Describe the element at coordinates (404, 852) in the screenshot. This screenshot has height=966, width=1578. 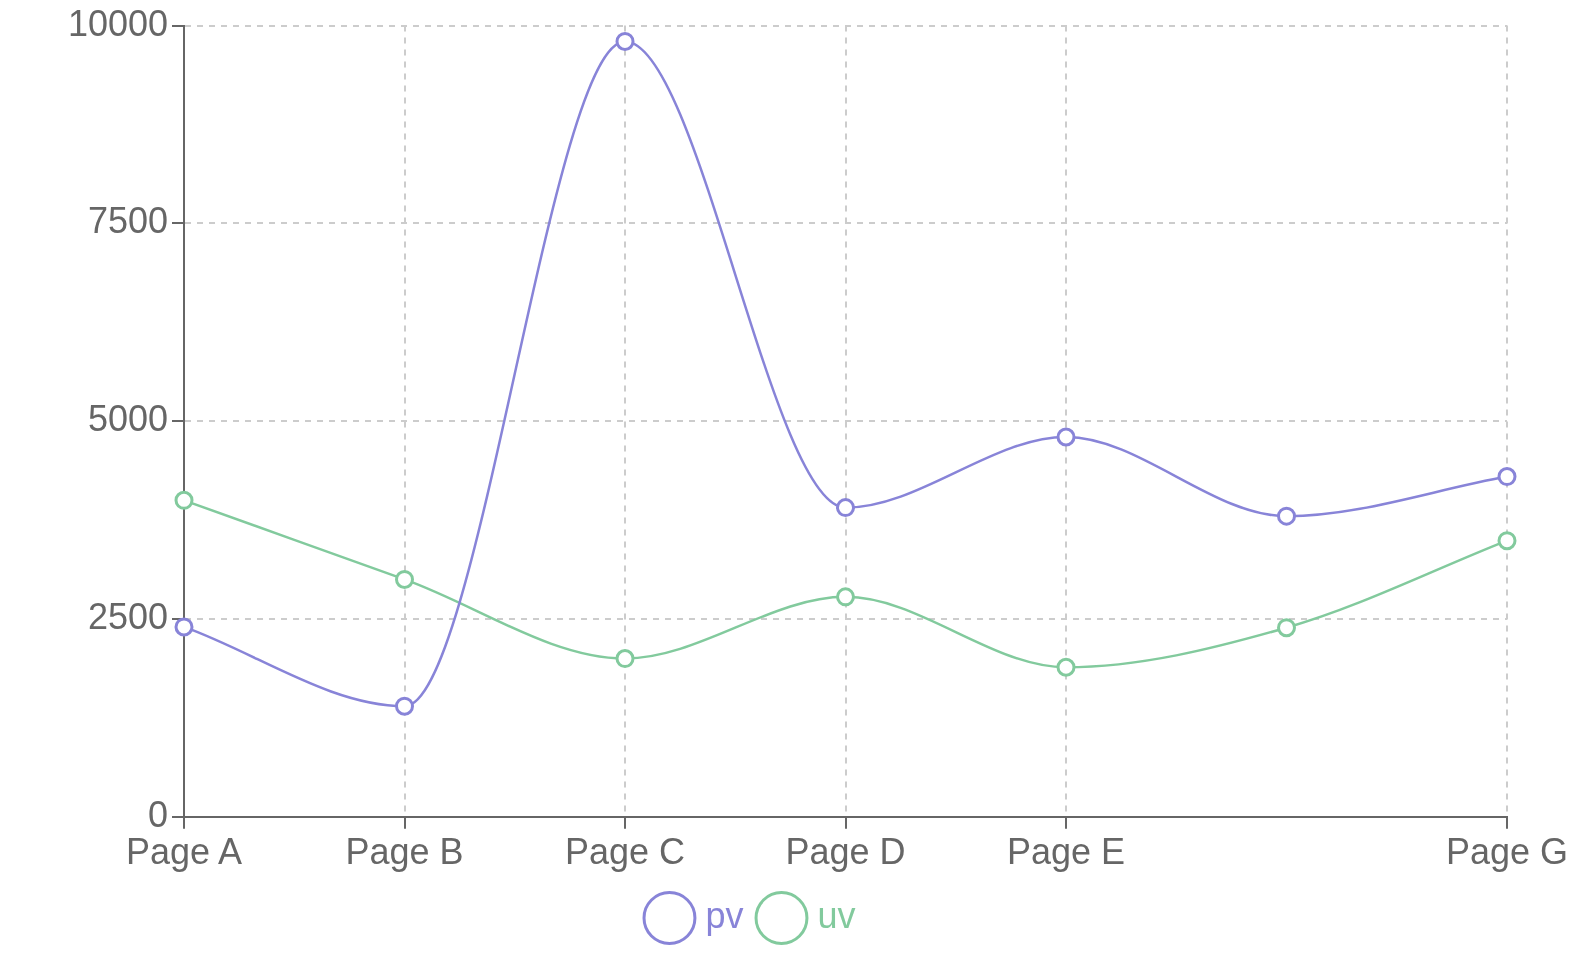
I see `x-tick-label: Page B` at that location.